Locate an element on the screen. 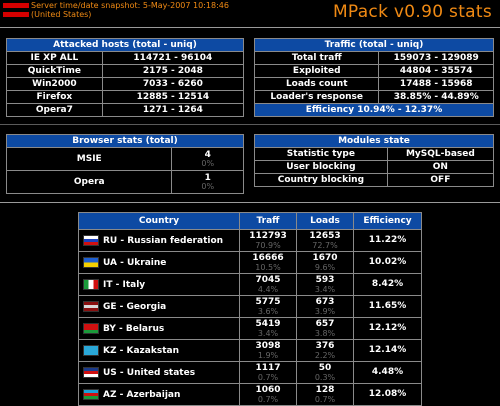 This screenshot has width=500, height=406. efficiency-cell: 10.02% is located at coordinates (387, 262).